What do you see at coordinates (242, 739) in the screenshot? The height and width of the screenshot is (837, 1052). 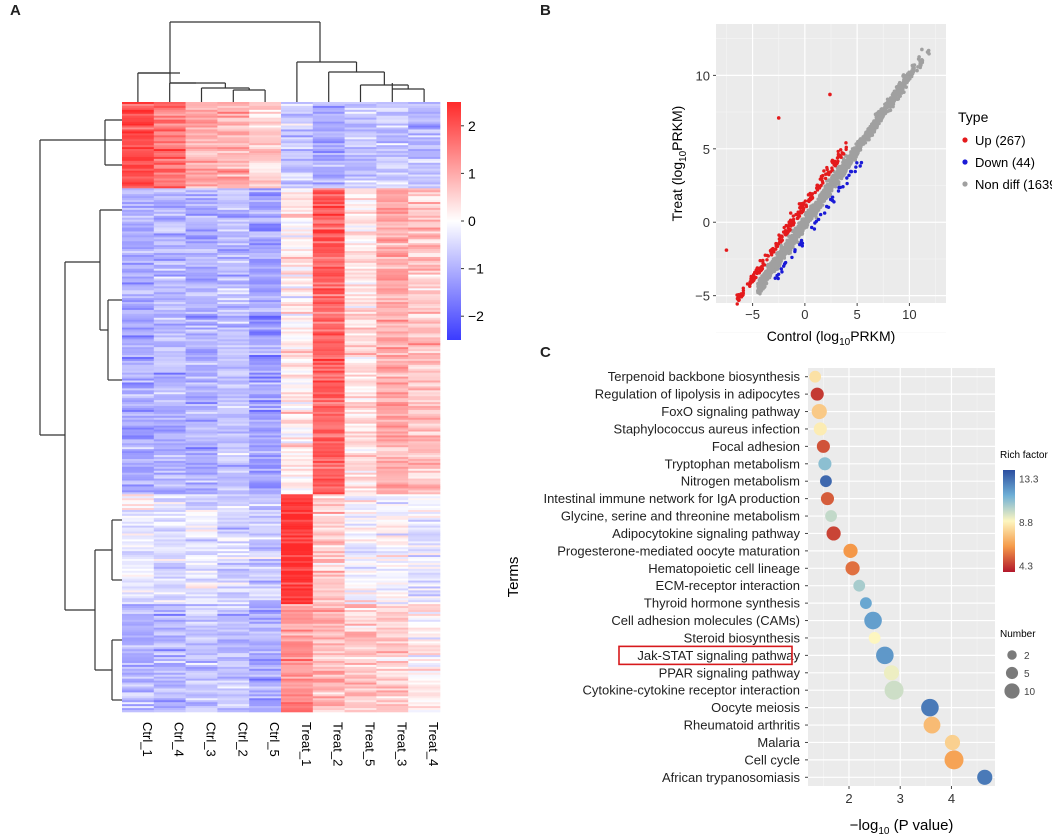 I see `heatmap-column-label: Ctrl_2` at bounding box center [242, 739].